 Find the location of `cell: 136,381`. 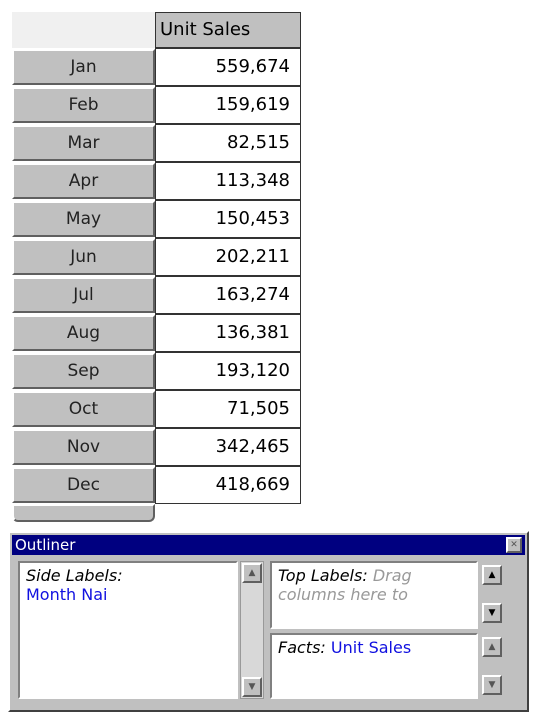

cell: 136,381 is located at coordinates (228, 333).